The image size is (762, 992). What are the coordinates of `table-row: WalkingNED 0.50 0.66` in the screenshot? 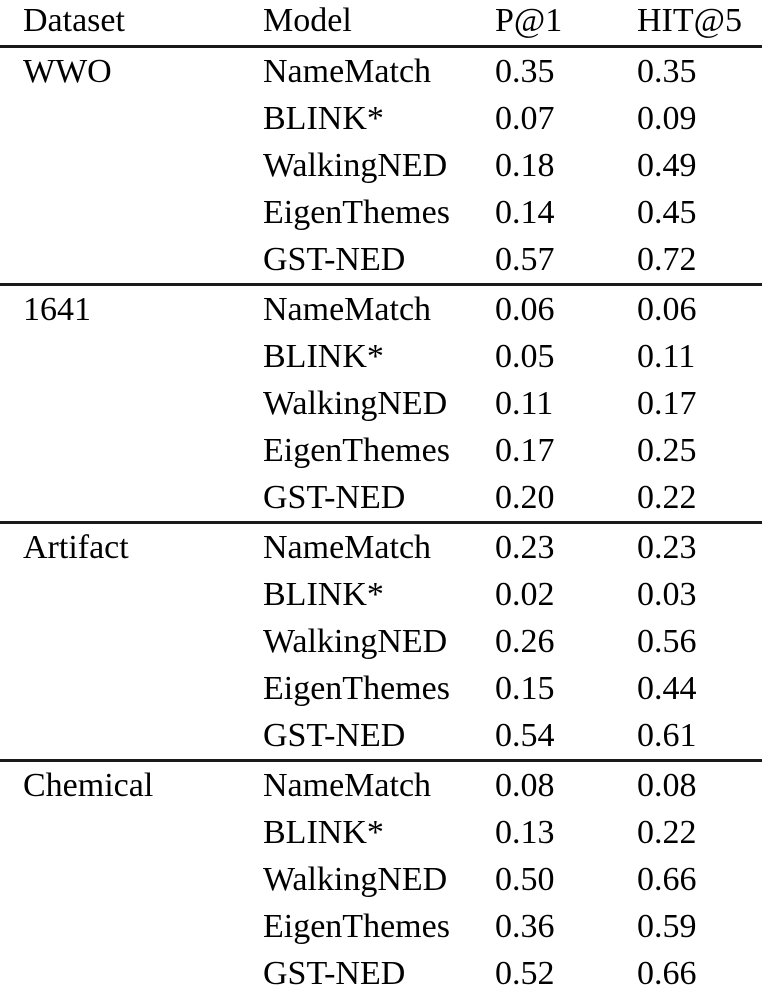 It's located at (381, 879).